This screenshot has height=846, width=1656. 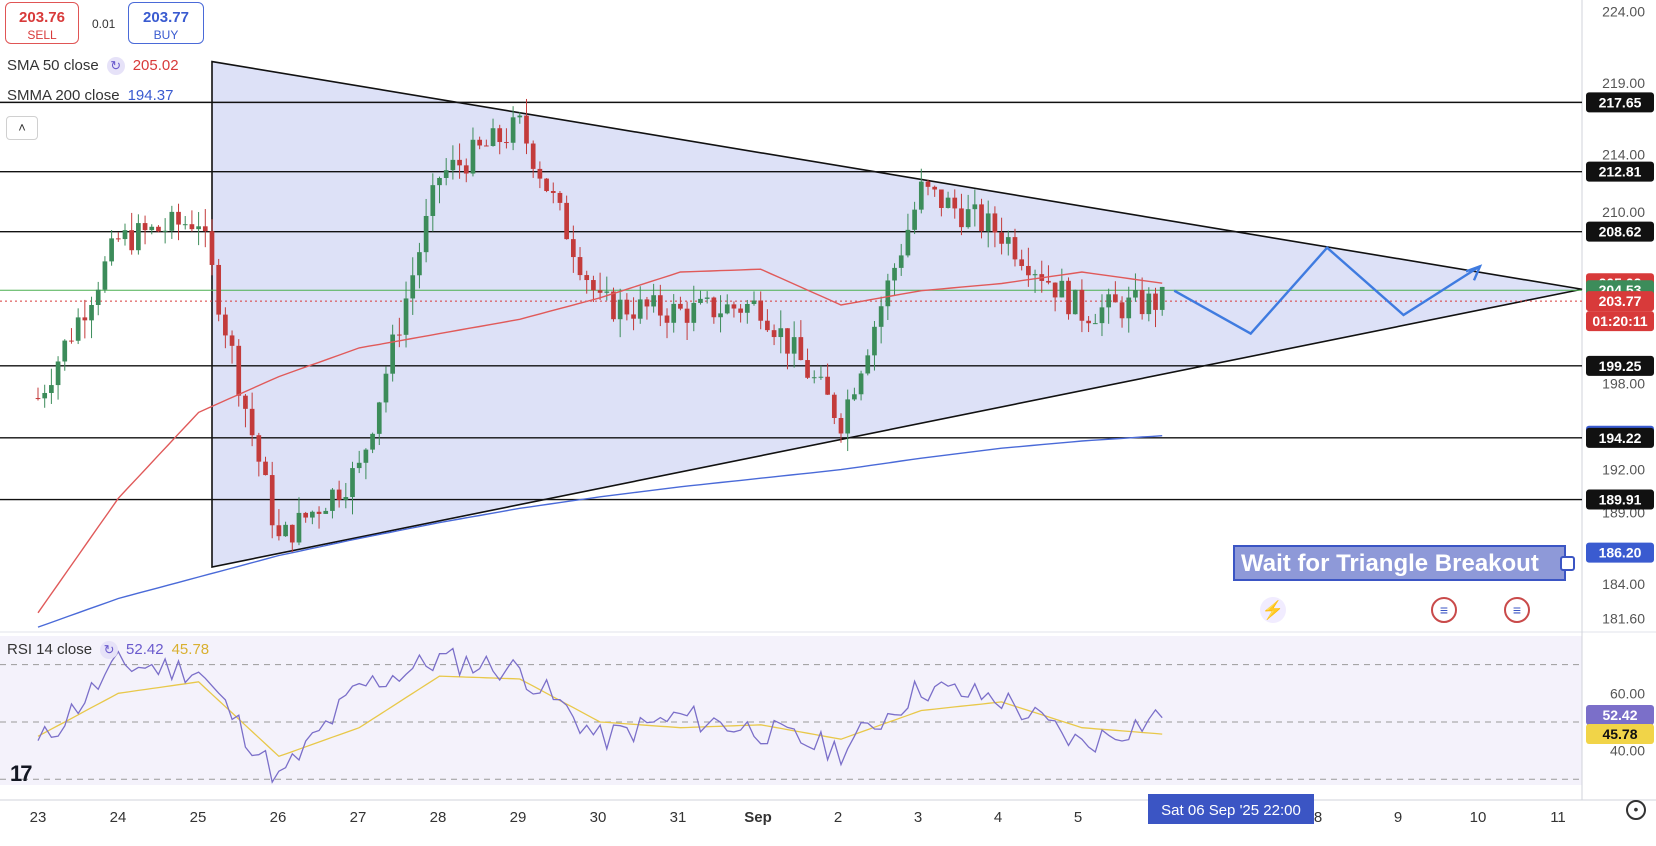 I want to click on rsi-legend: RSI 14 close ↻ 52.42 45.78, so click(x=108, y=650).